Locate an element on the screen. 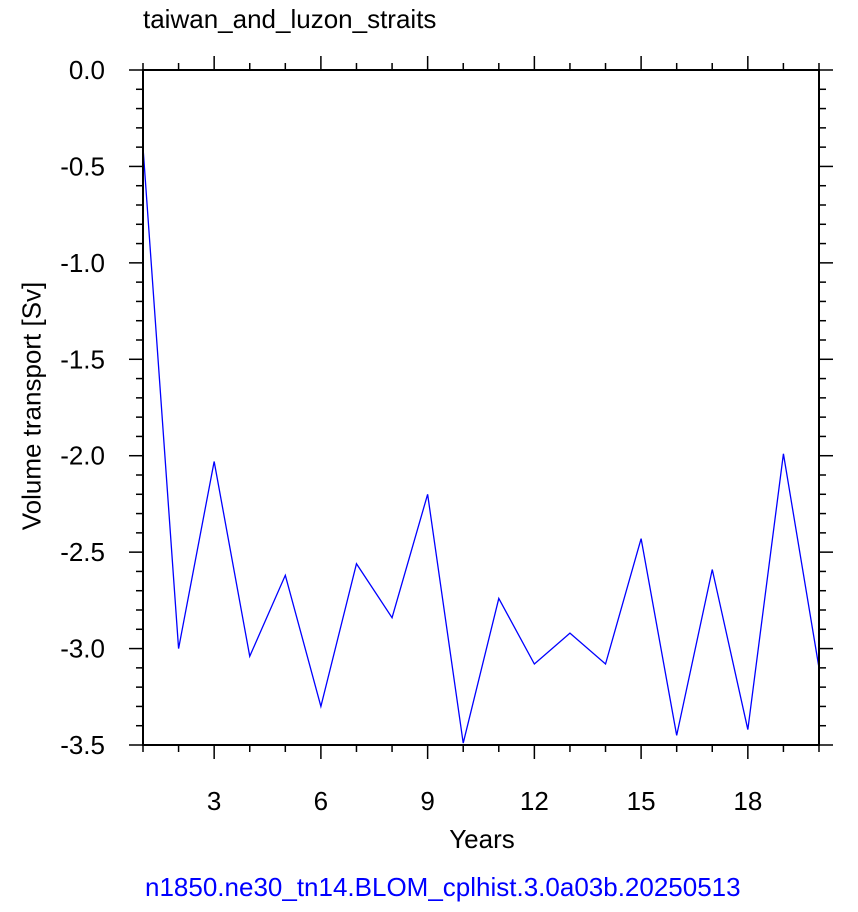 This screenshot has height=912, width=858. y-tick-label: -3.5 is located at coordinates (82, 745).